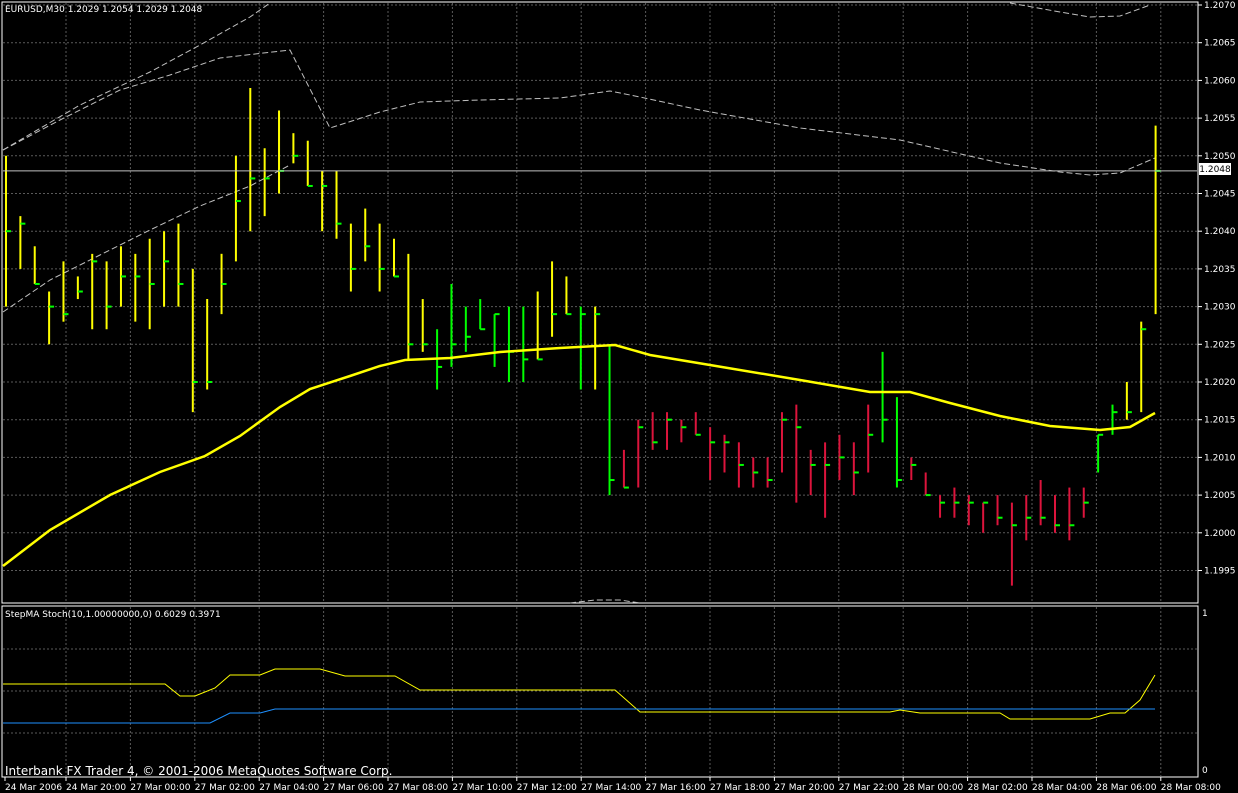 The height and width of the screenshot is (793, 1238). Describe the element at coordinates (1062, 788) in the screenshot. I see `time-label: 28 Mar 04:00` at that location.